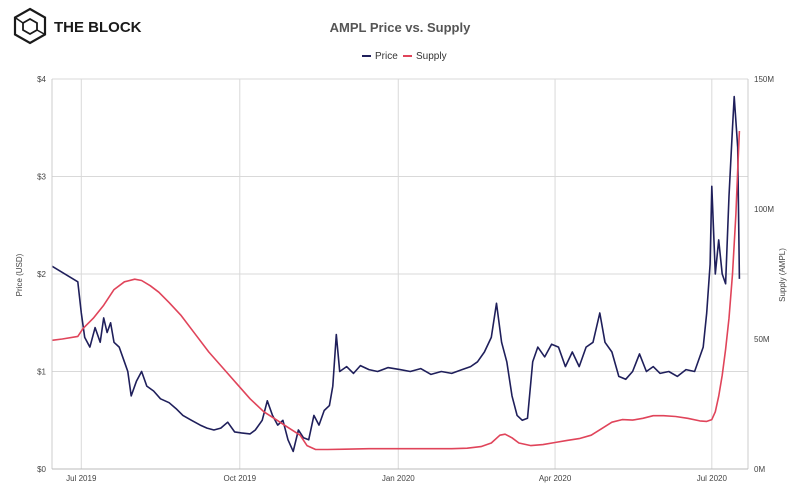 This screenshot has height=493, width=800. I want to click on chart-title: AMPL Price vs. Supply, so click(400, 27).